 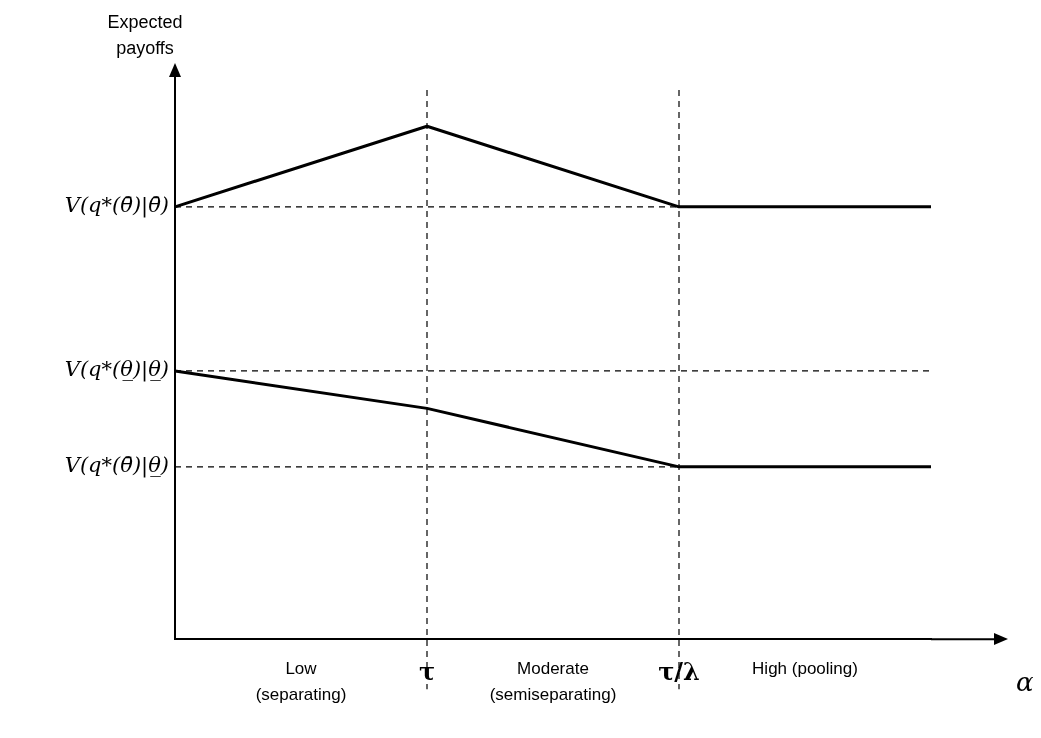 What do you see at coordinates (553, 681) in the screenshot?
I see `text: Moderate (semiseparating)` at bounding box center [553, 681].